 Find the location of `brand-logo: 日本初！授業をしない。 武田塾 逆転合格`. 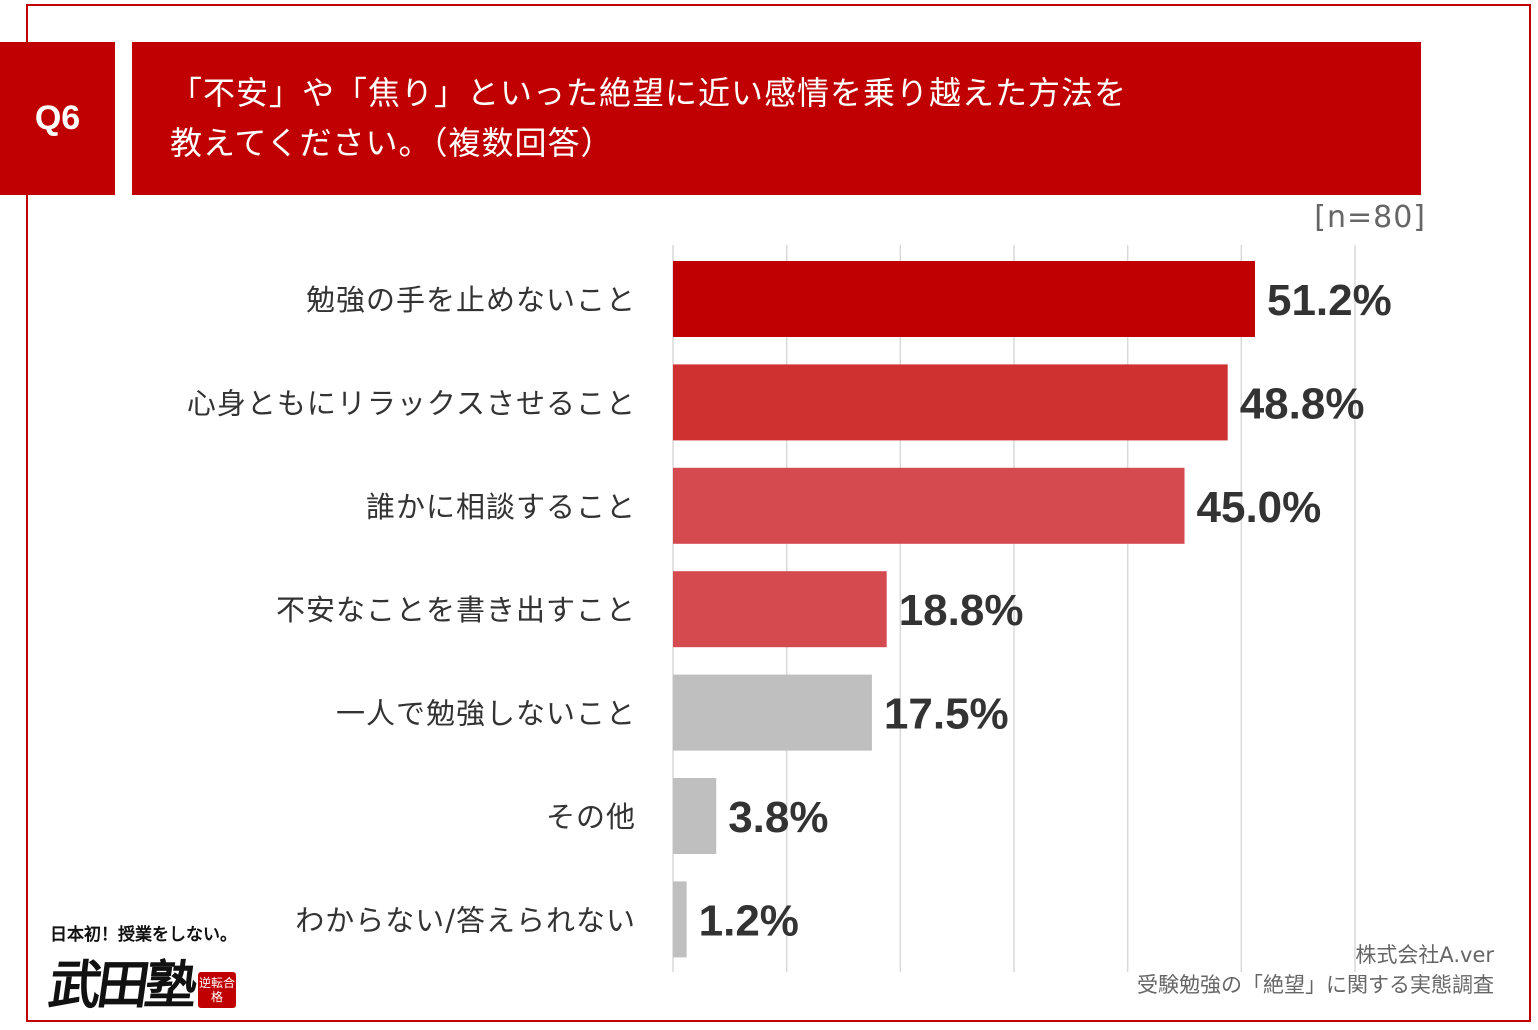

brand-logo: 日本初！授業をしない。 武田塾 逆転合格 is located at coordinates (147, 970).